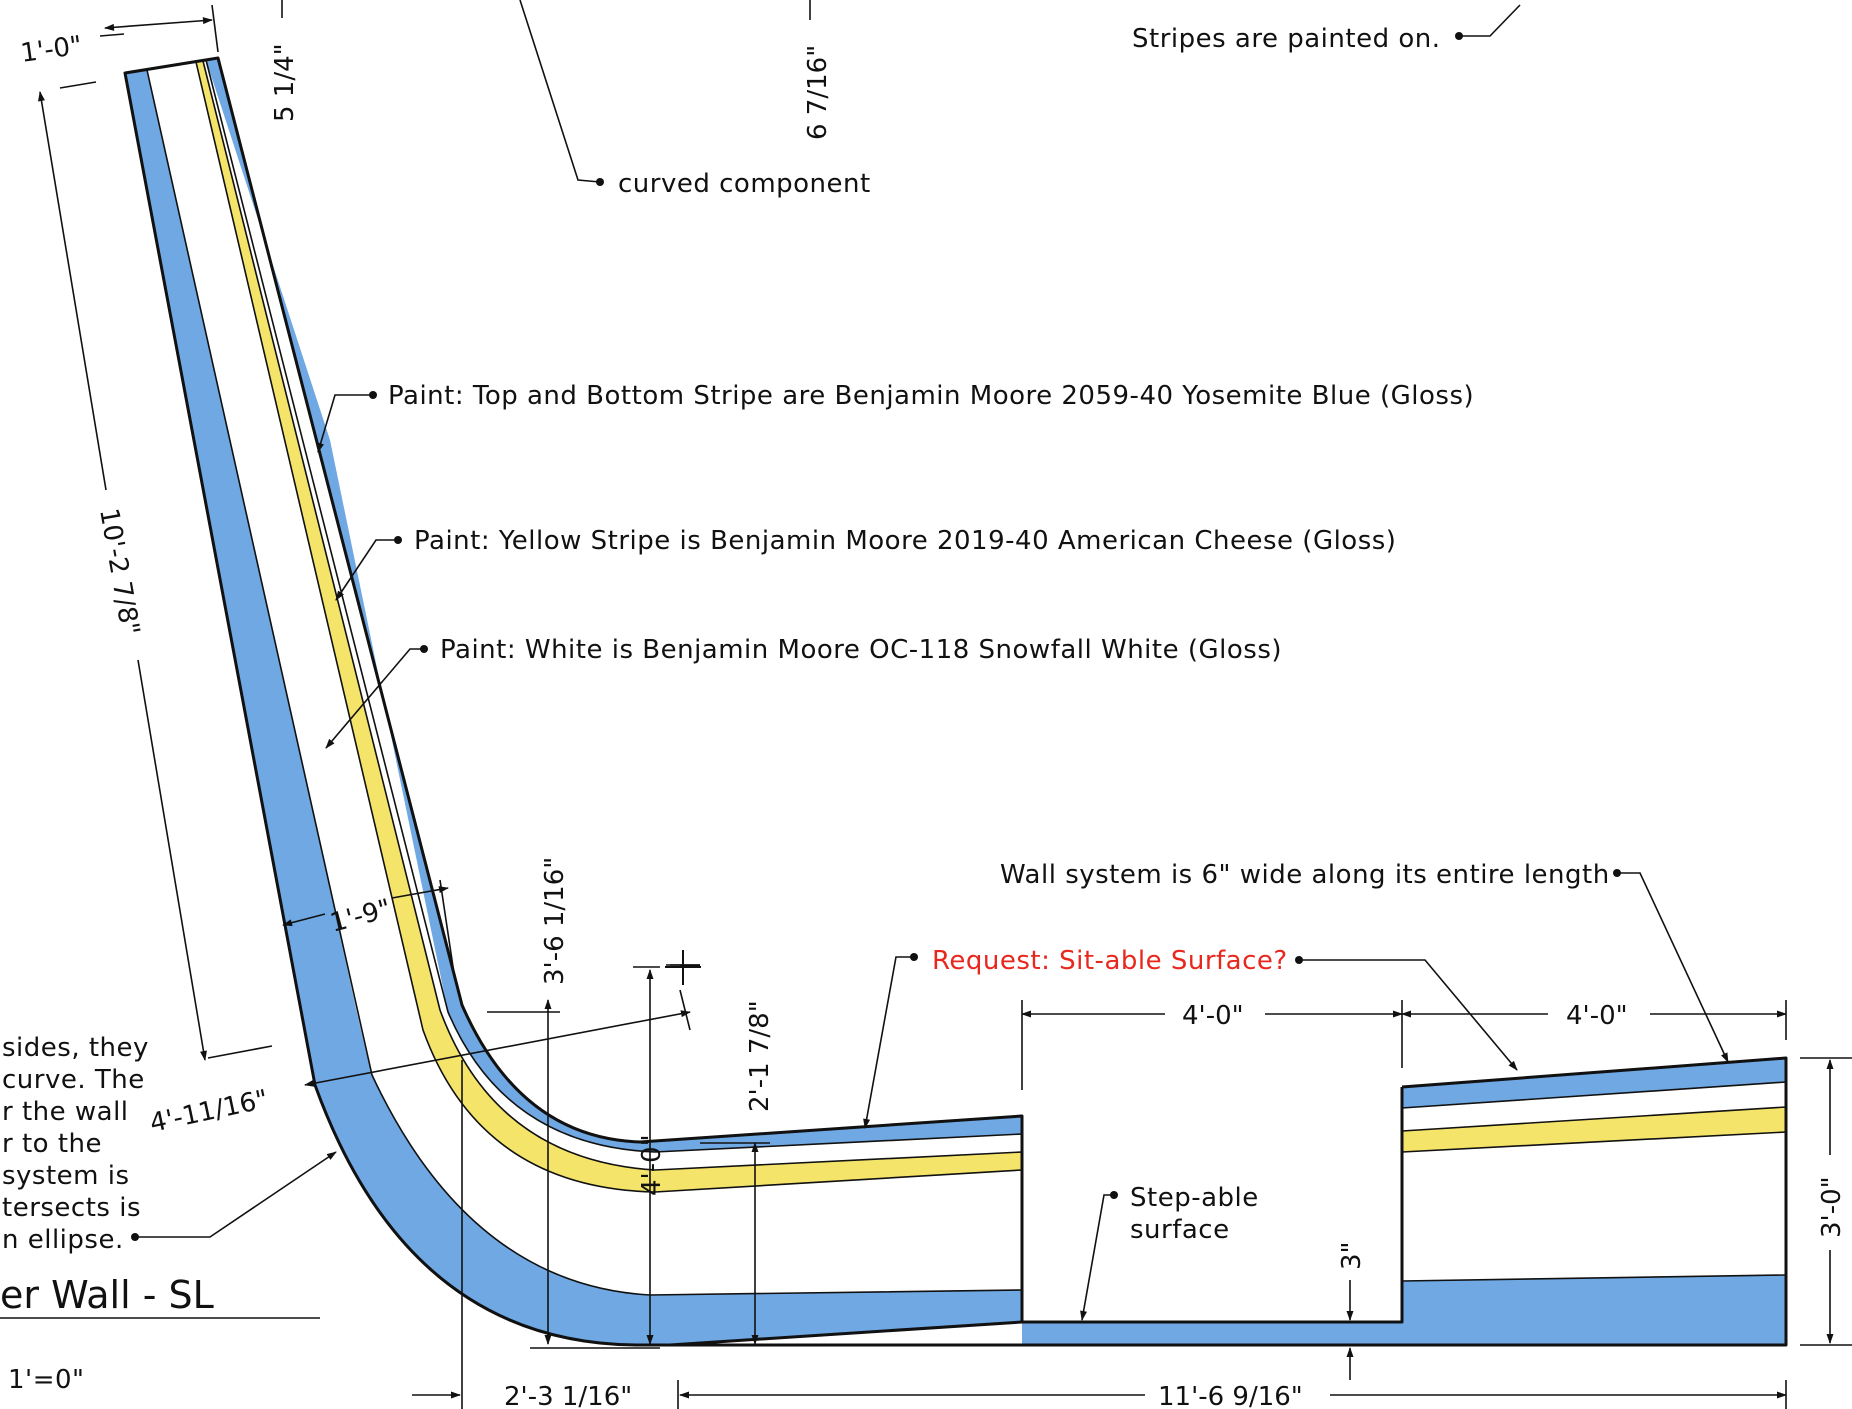  What do you see at coordinates (1597, 1016) in the screenshot?
I see `dim-4-0-b: 4'-0"` at bounding box center [1597, 1016].